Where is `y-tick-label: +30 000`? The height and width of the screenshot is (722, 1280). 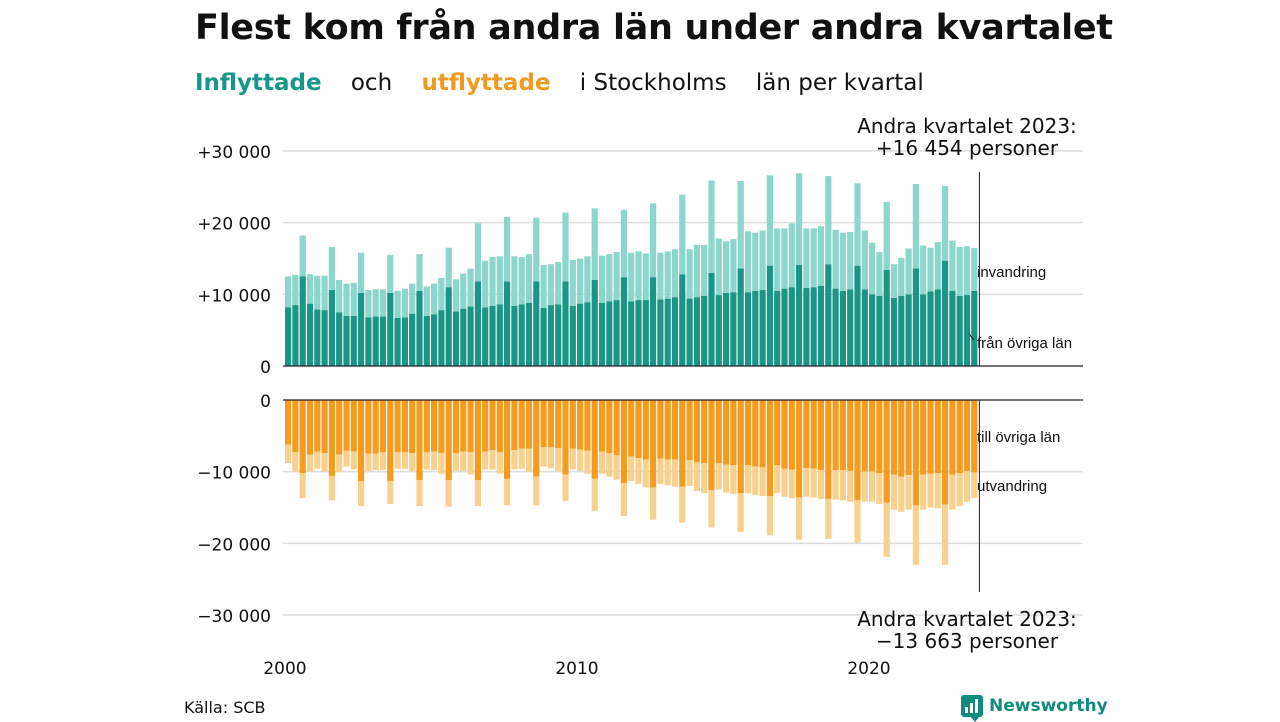 y-tick-label: +30 000 is located at coordinates (234, 153).